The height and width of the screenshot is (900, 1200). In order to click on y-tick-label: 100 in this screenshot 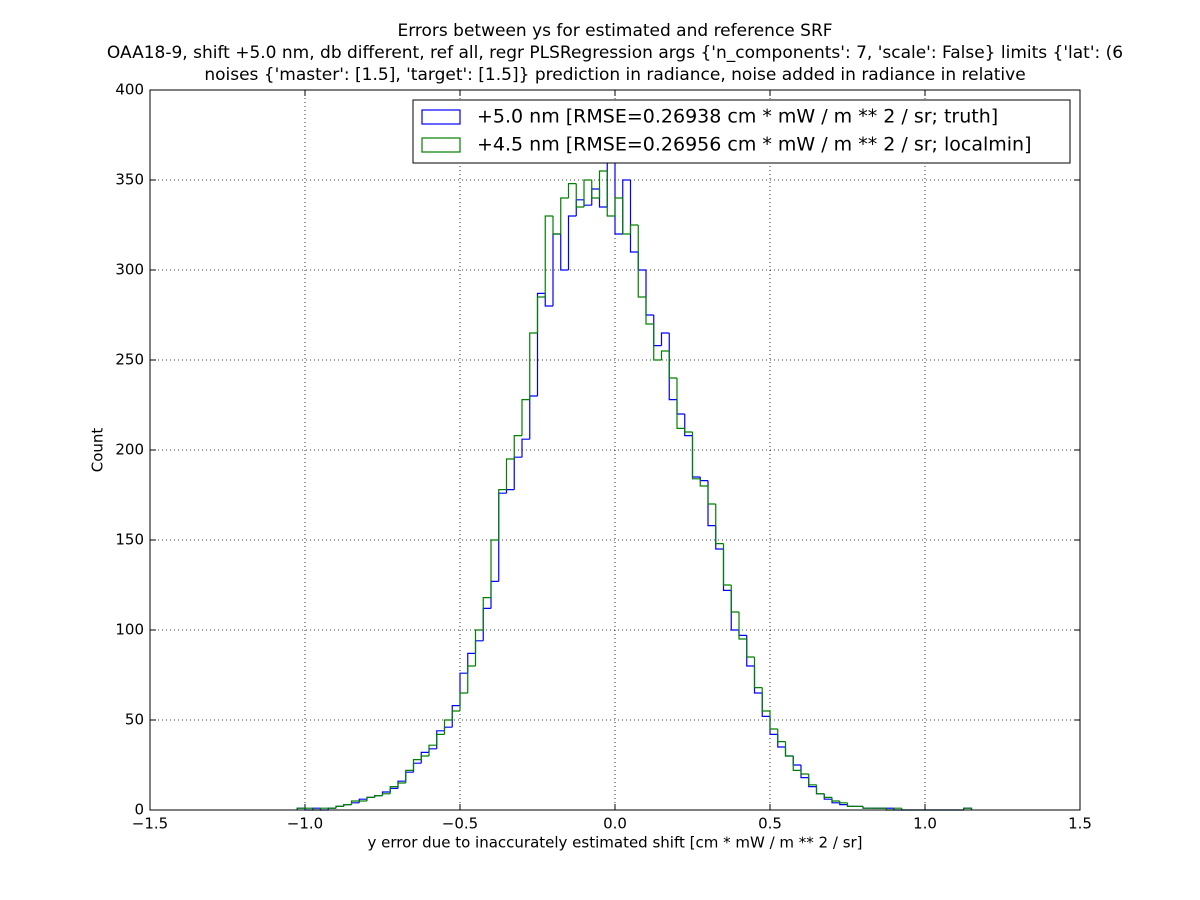, I will do `click(129, 630)`.